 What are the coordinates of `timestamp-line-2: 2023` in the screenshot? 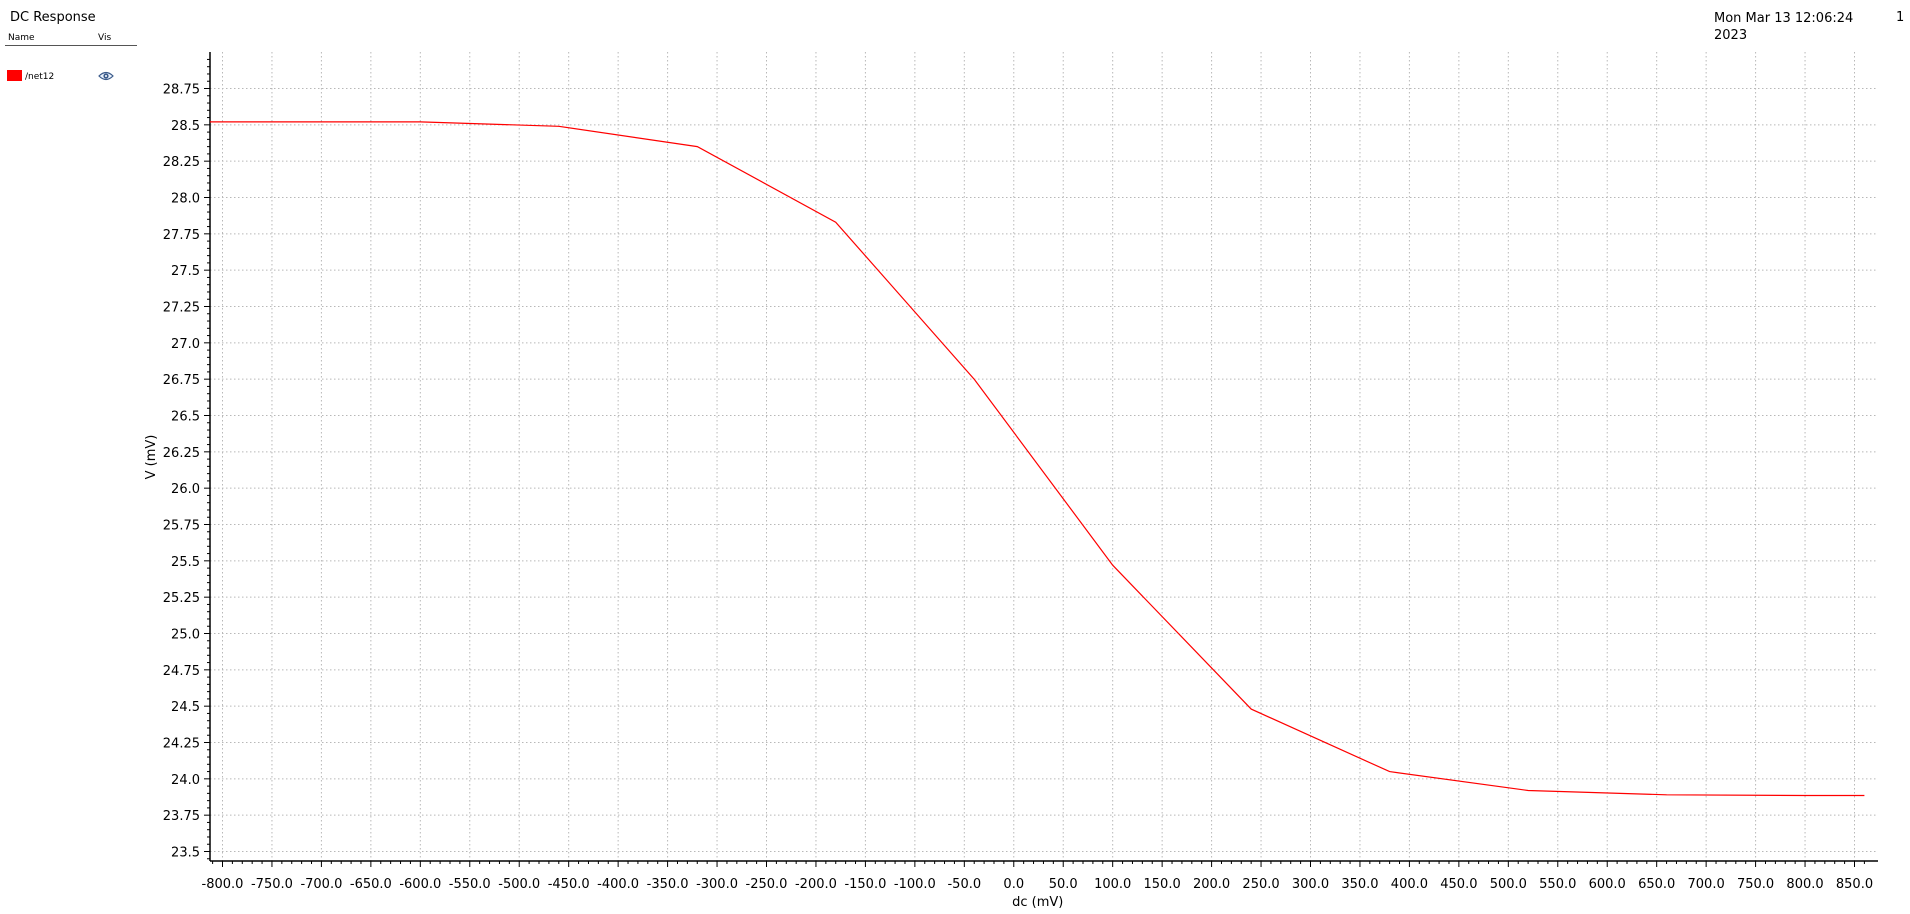 It's located at (1731, 35).